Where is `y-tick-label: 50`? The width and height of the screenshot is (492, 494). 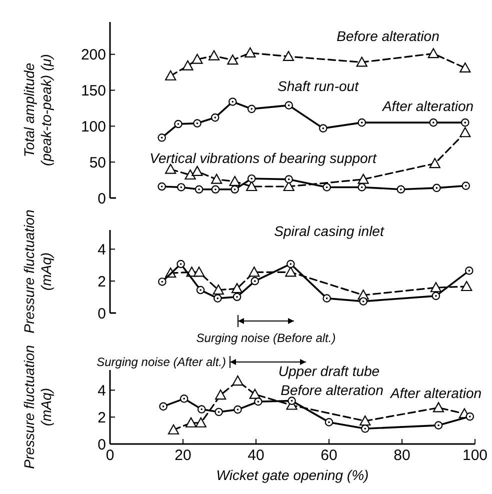 y-tick-label: 50 is located at coordinates (97, 163).